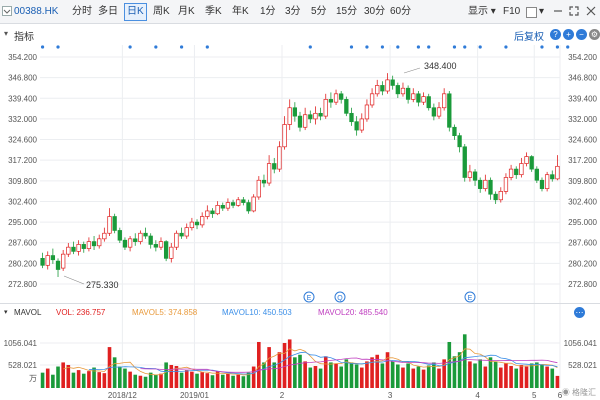 This screenshot has height=400, width=600. What do you see at coordinates (135, 12) in the screenshot?
I see `tab-daily-k: 日K` at bounding box center [135, 12].